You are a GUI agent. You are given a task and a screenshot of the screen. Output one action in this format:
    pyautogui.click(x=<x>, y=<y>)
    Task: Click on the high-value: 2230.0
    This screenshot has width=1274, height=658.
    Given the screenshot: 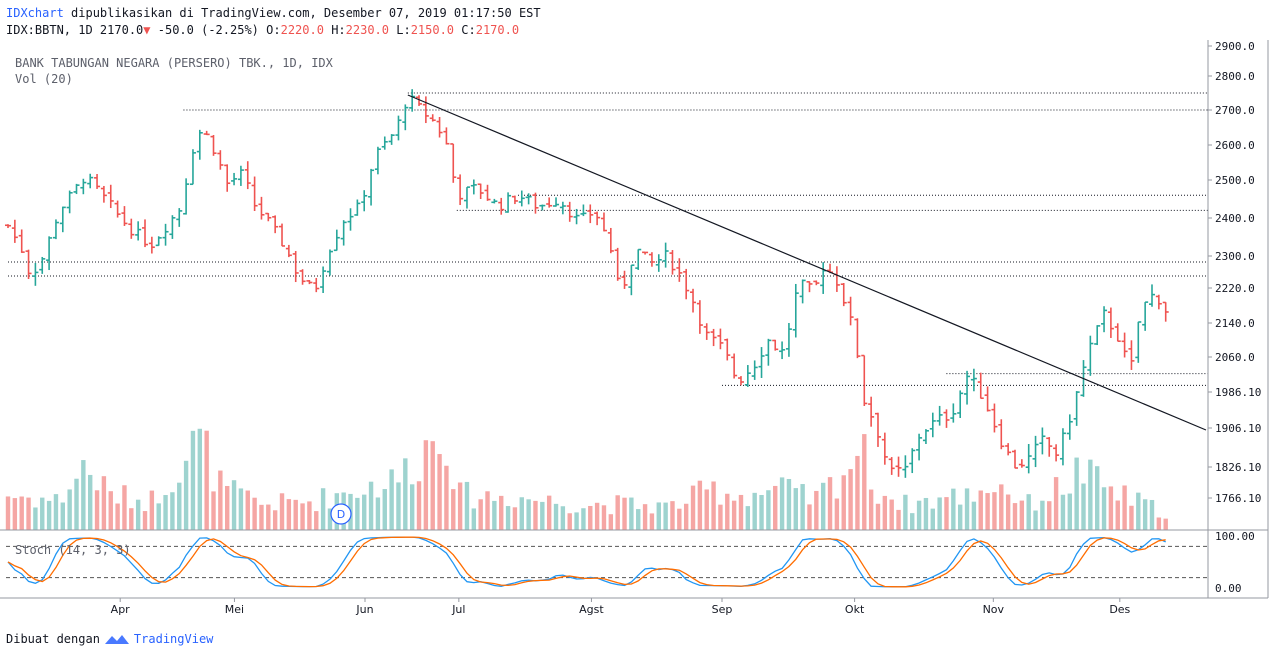 What is the action you would take?
    pyautogui.click(x=367, y=30)
    